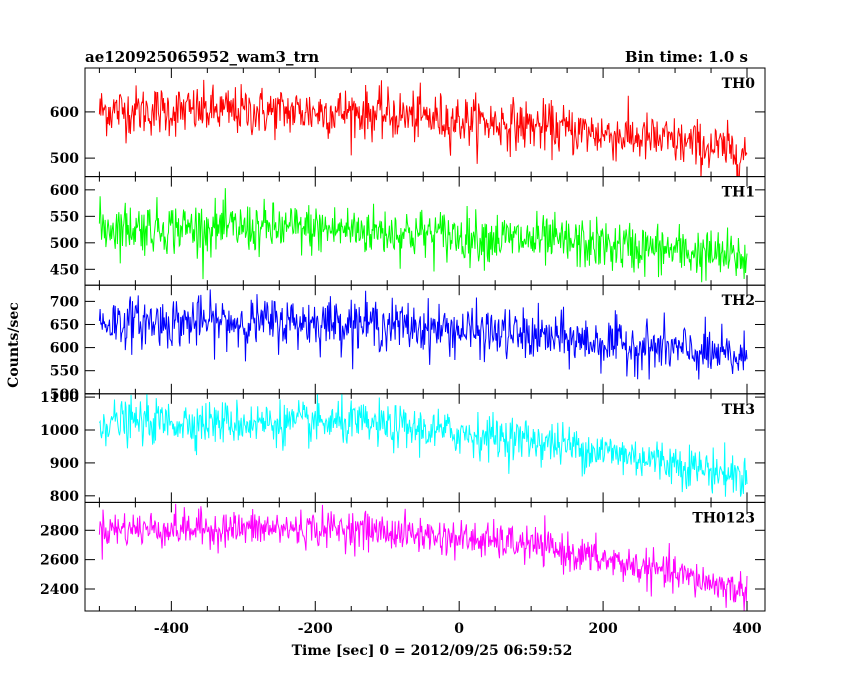 The height and width of the screenshot is (680, 850). I want to click on panel-th2: 500 550 600 650 700 TH2, so click(408, 343).